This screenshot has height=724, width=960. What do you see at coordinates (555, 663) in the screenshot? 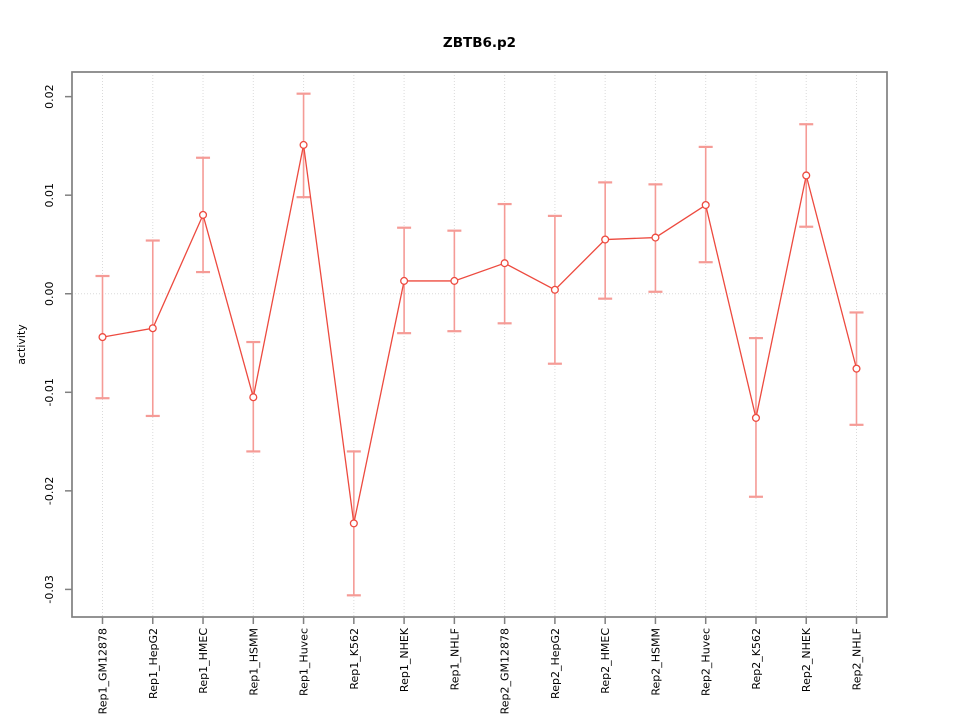
I see `x-tick-label: Rep2_HepG2` at bounding box center [555, 663].